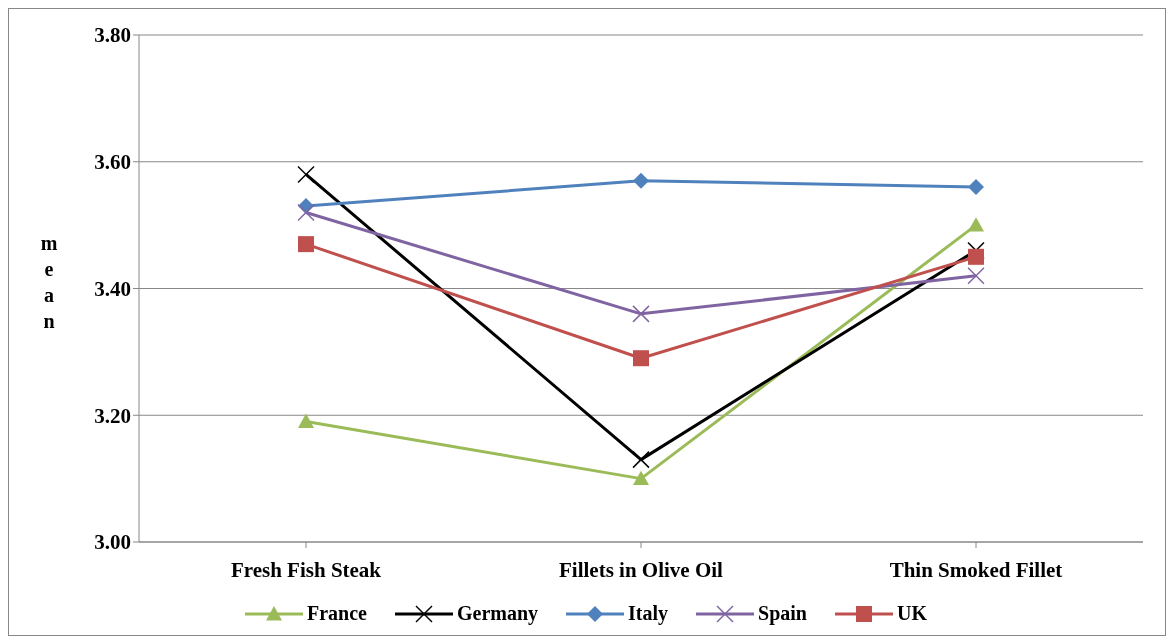 Image resolution: width=1174 pixels, height=644 pixels. What do you see at coordinates (641, 569) in the screenshot?
I see `x-tick-label: Fillets in Olive Oil` at bounding box center [641, 569].